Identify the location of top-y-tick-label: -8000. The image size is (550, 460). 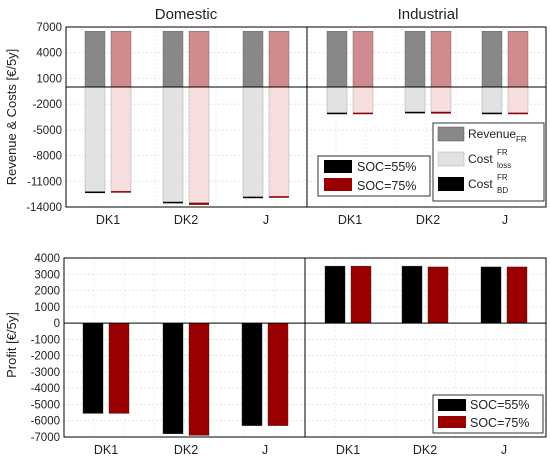
(47, 157).